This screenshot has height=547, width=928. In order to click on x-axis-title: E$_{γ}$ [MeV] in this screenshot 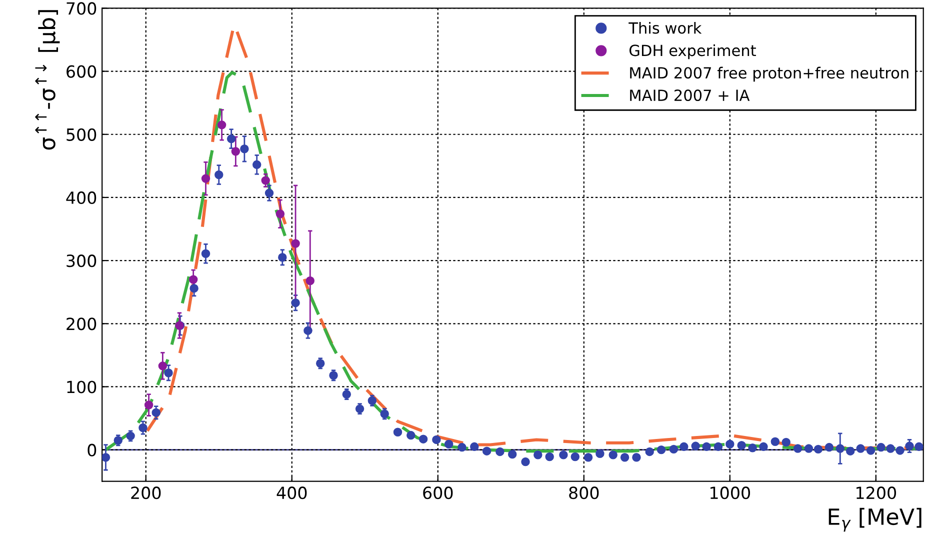, I will do `click(875, 520)`.